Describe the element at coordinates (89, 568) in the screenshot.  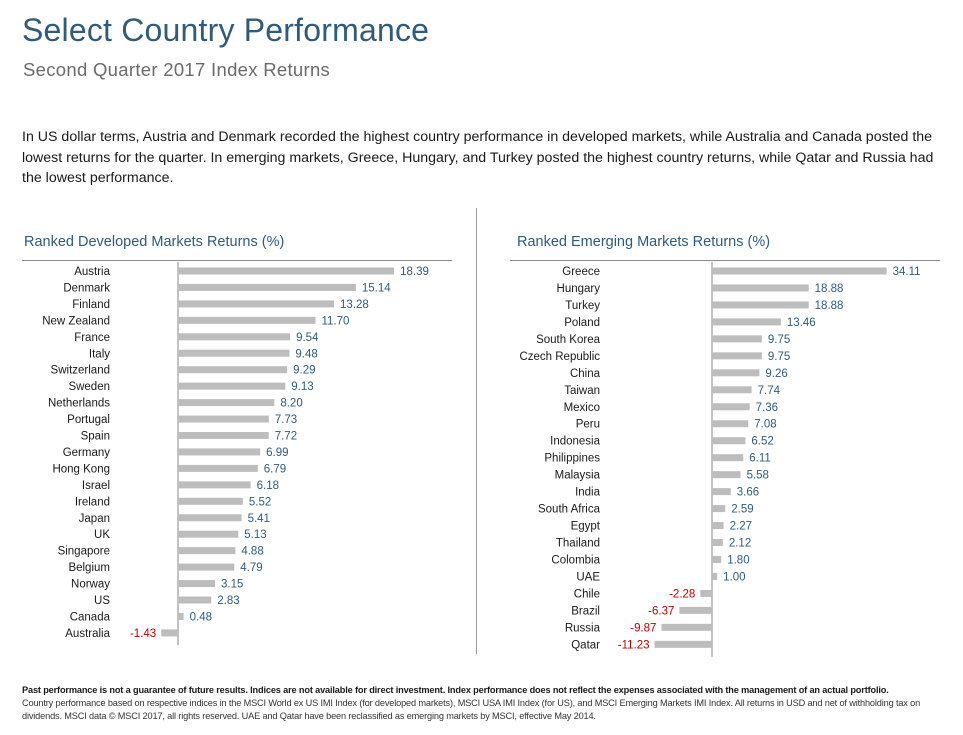
I see `category-label: Belgium` at that location.